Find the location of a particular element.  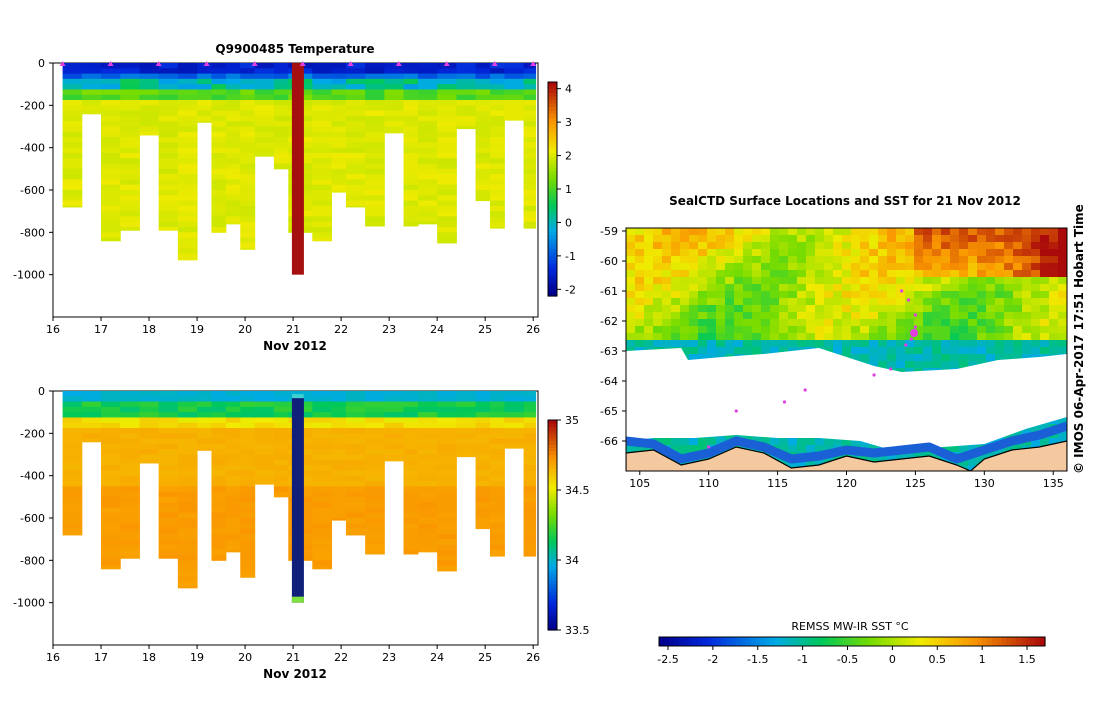

seal-track is located at coordinates (813, 369).